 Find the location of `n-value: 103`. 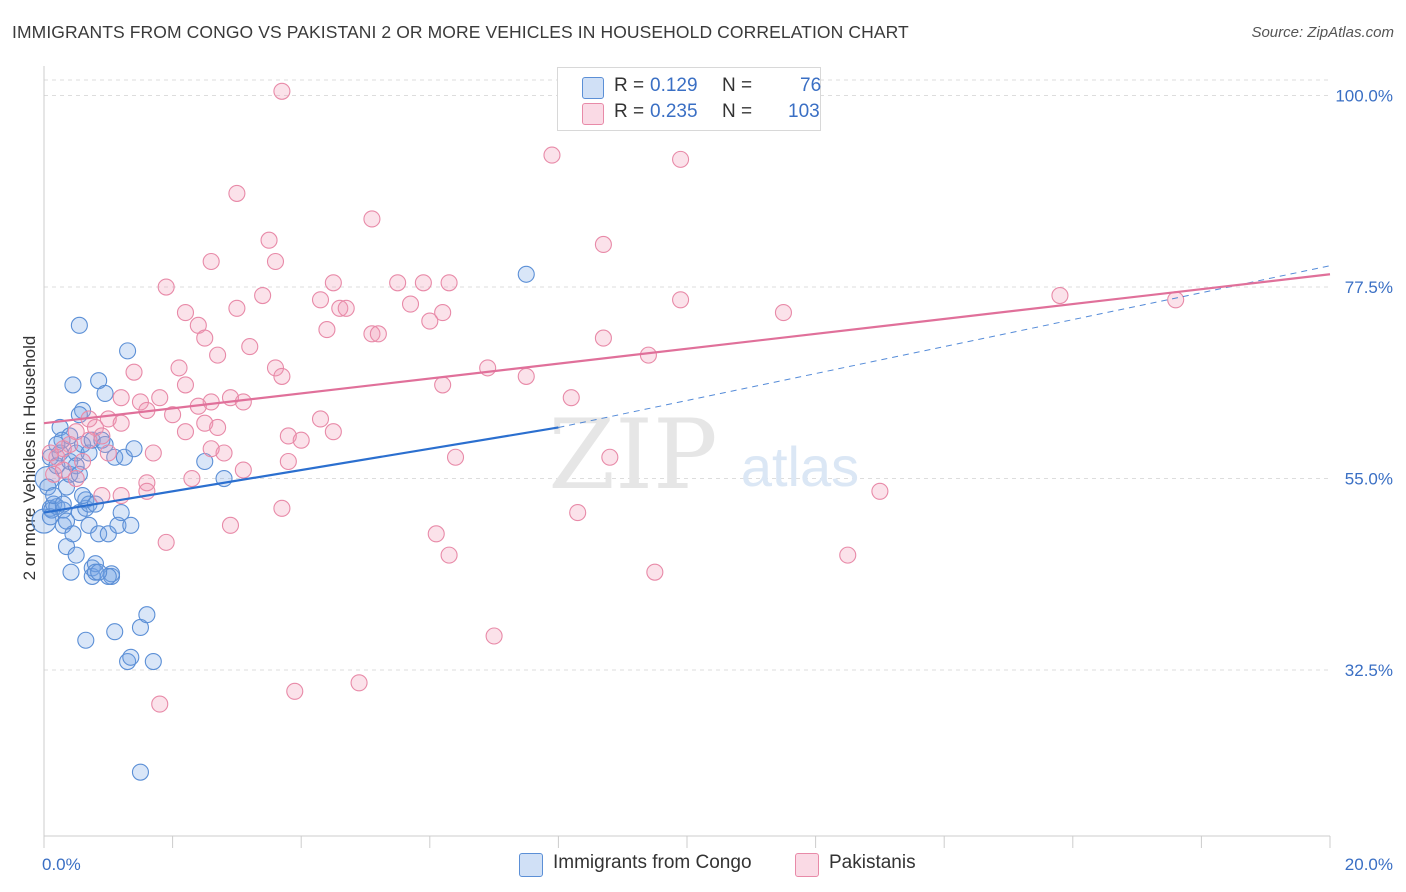

n-value: 103 is located at coordinates (804, 111).